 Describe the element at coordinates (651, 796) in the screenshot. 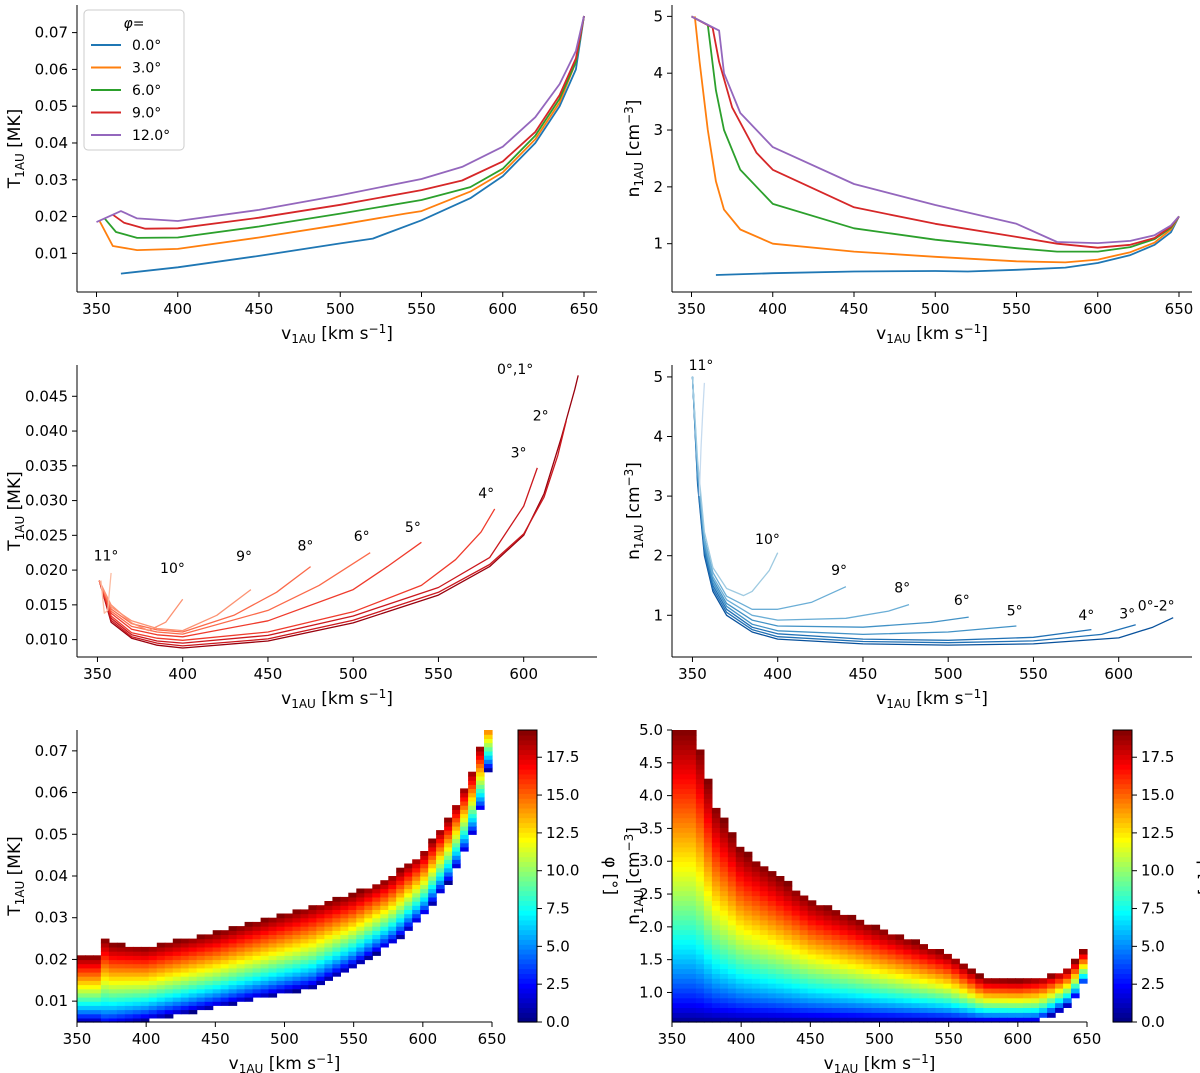

I see `y-tick-label: 4.0` at that location.